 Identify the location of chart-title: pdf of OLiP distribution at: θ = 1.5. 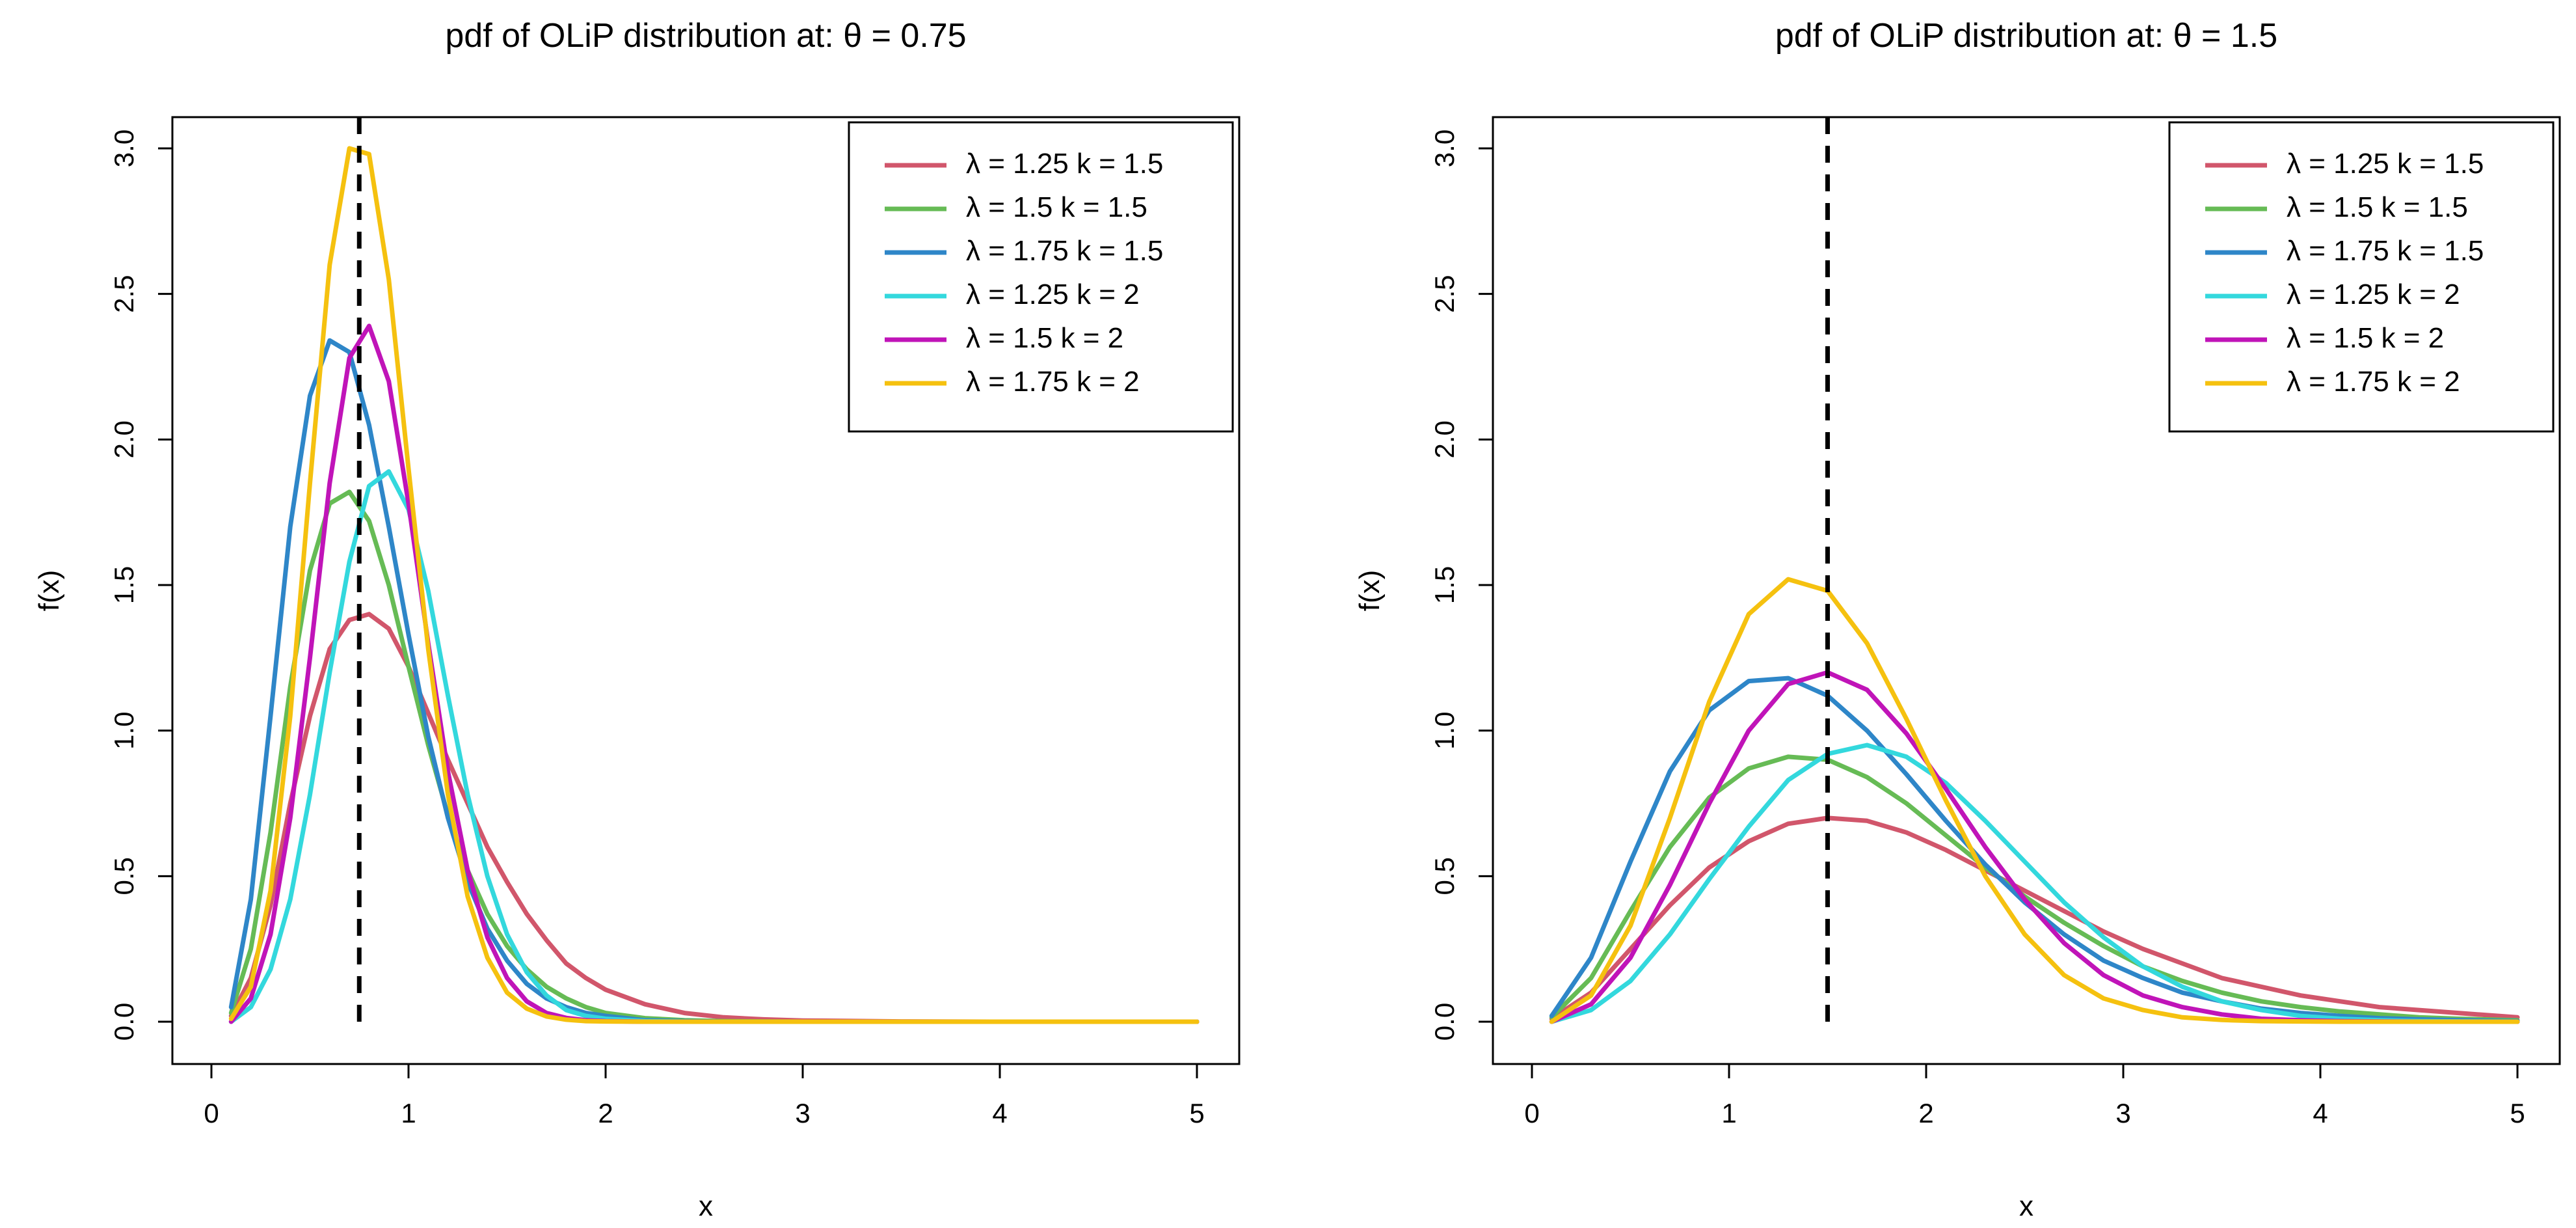
(2026, 36).